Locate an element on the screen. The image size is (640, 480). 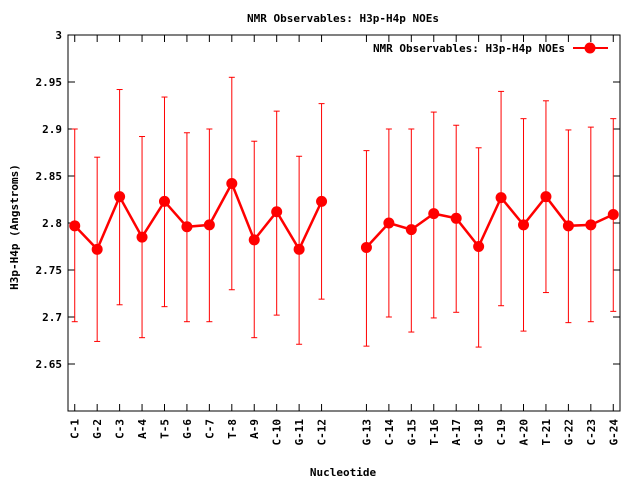
x-tick-label: C-7 is located at coordinates (209, 429).